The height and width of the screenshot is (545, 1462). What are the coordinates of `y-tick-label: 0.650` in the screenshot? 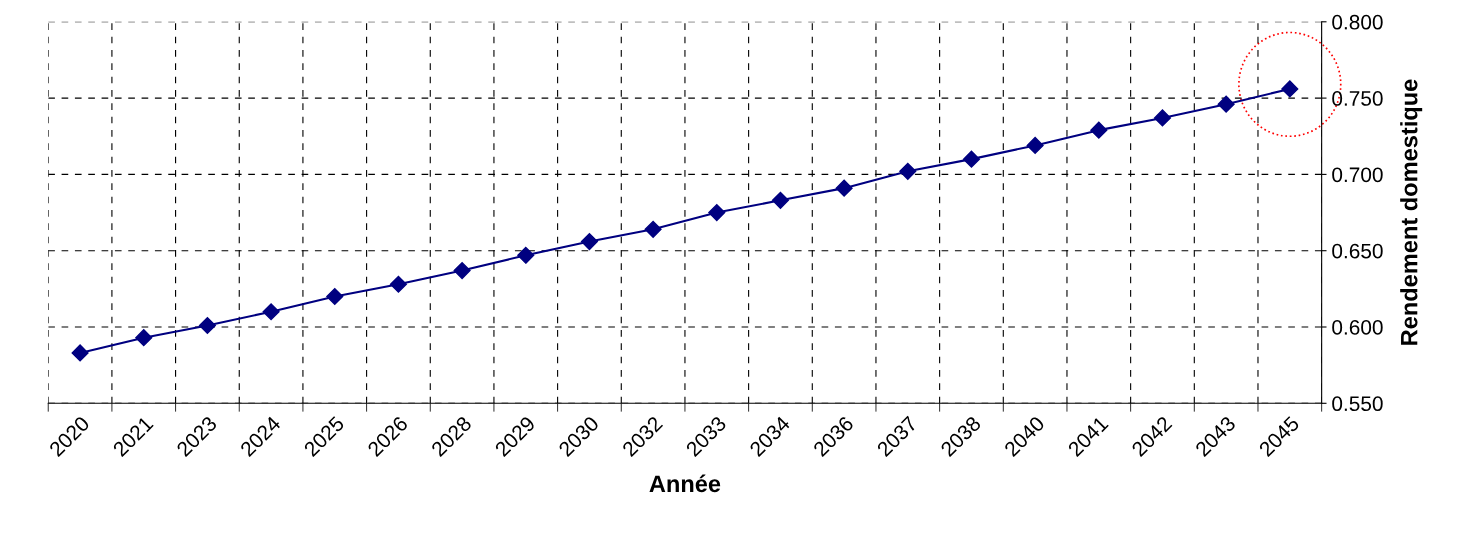 It's located at (1357, 251).